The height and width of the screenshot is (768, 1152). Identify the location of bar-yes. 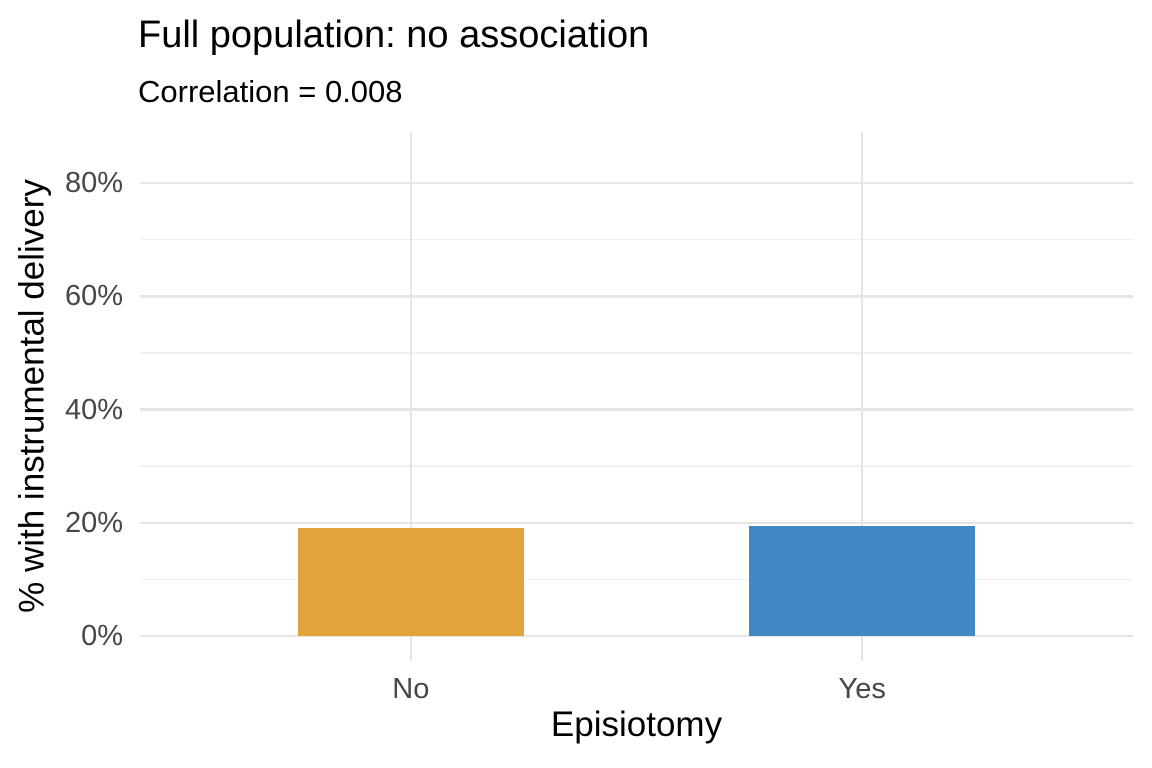
(862, 581).